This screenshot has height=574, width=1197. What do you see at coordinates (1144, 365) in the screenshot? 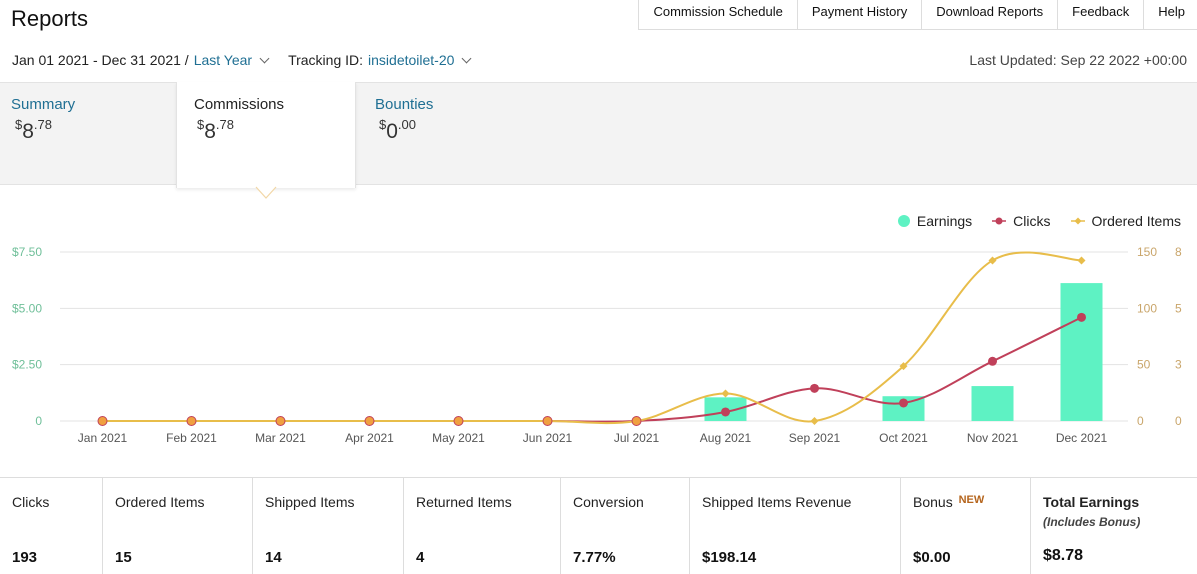
I see `y-right1-tick-label: 50` at bounding box center [1144, 365].